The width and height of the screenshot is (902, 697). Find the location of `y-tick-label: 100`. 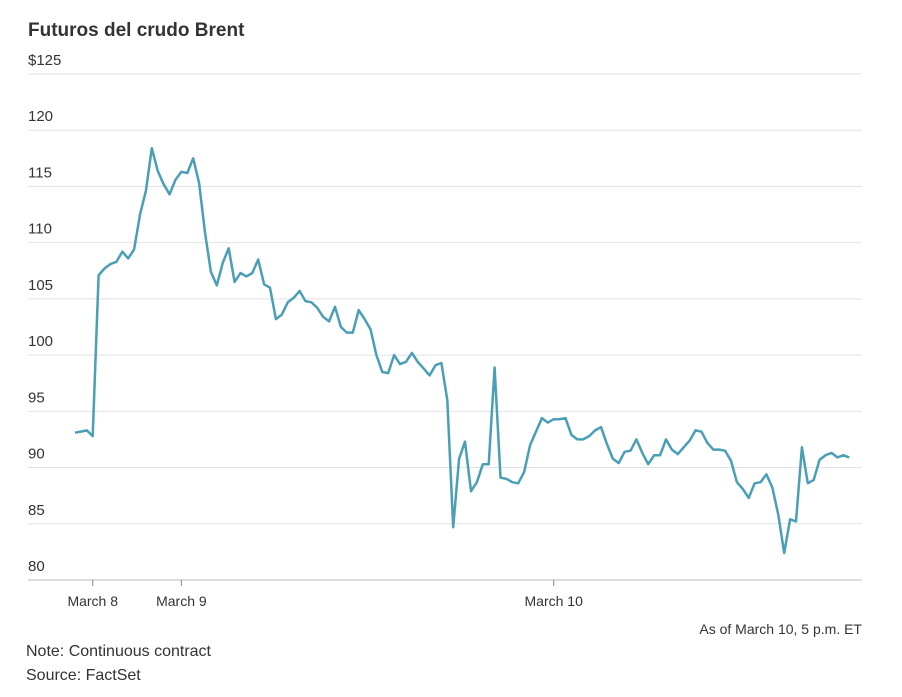

y-tick-label: 100 is located at coordinates (40, 341).